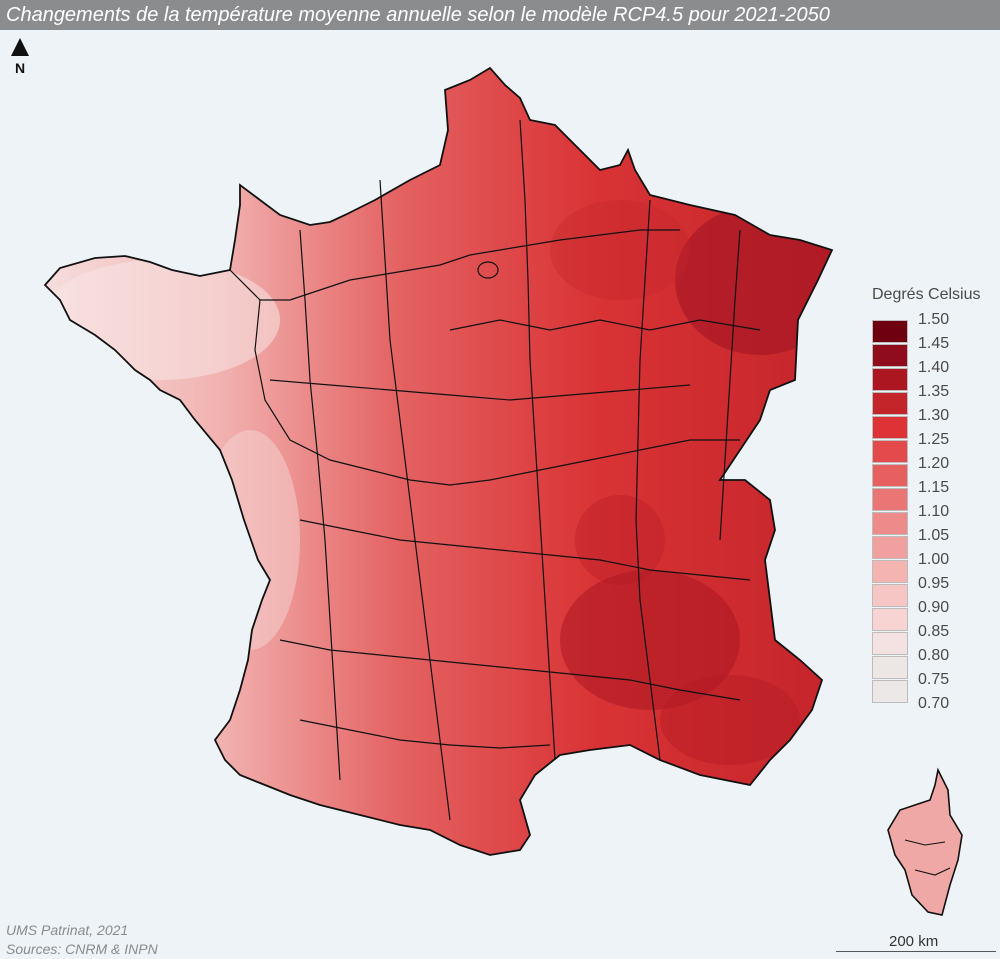 This screenshot has width=1000, height=959. What do you see at coordinates (620, 540) in the screenshot?
I see `zone-lyon` at bounding box center [620, 540].